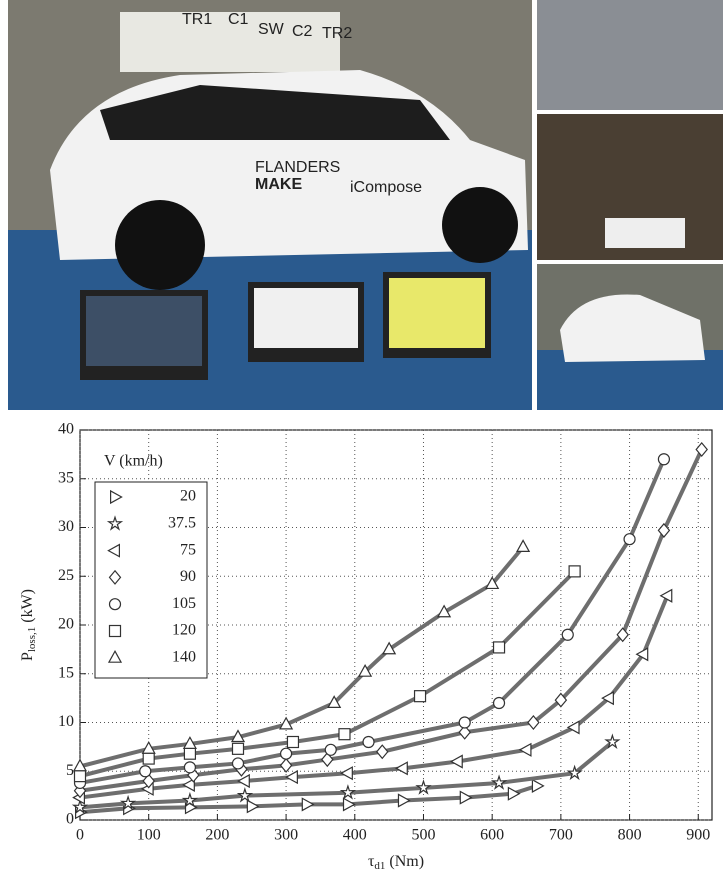  I want to click on y-axis-label: Ploss,1 (kW), so click(28, 625).